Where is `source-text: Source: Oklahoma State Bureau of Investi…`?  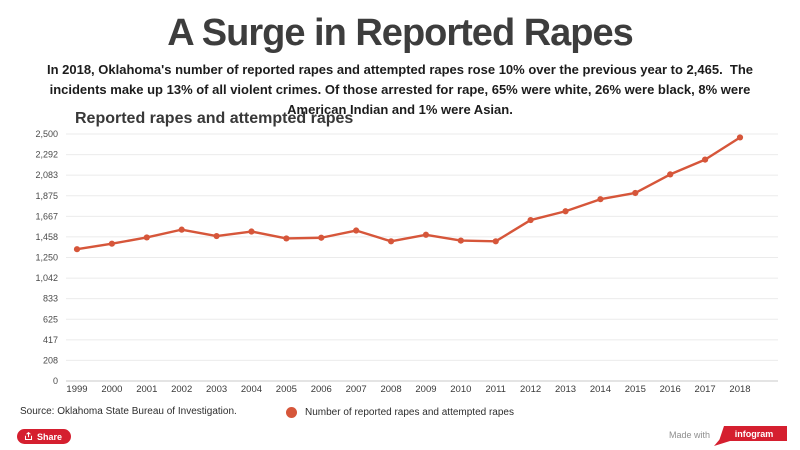 source-text: Source: Oklahoma State Bureau of Investi… is located at coordinates (128, 411).